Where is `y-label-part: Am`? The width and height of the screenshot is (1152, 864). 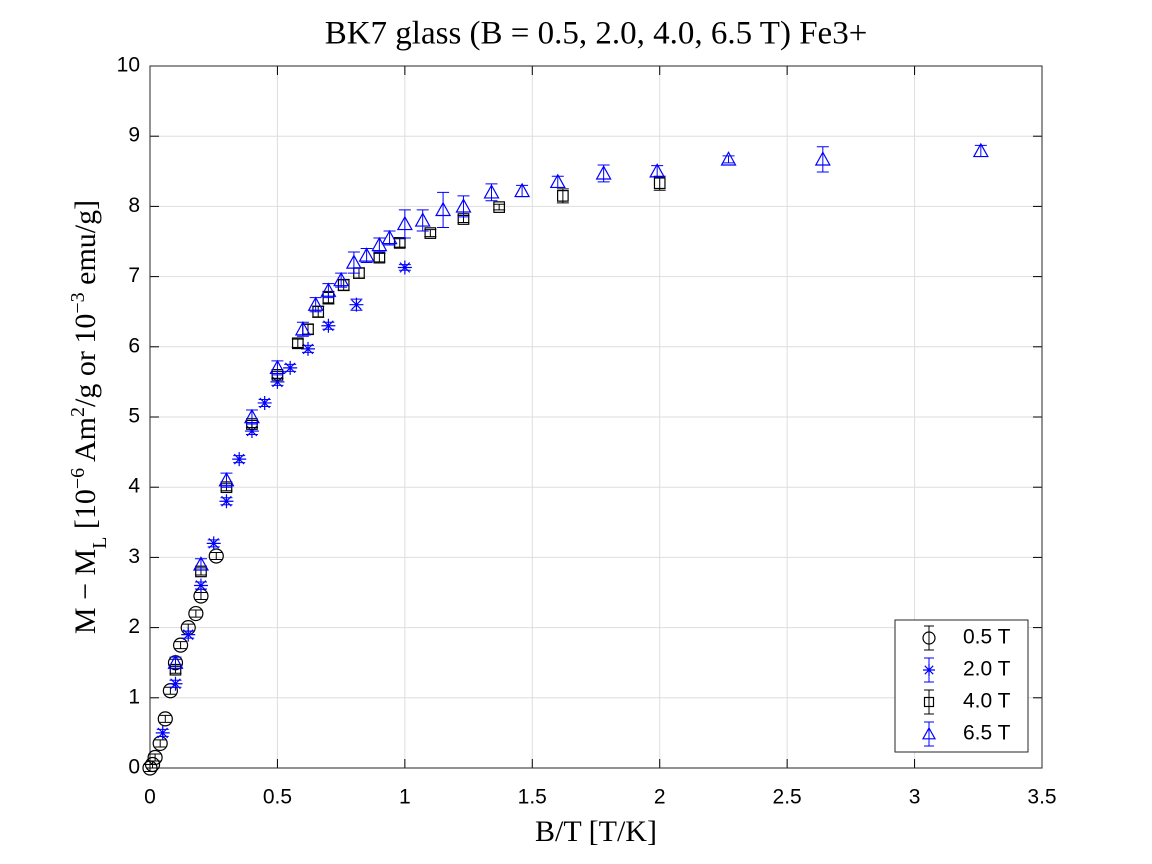 y-label-part: Am is located at coordinates (85, 442).